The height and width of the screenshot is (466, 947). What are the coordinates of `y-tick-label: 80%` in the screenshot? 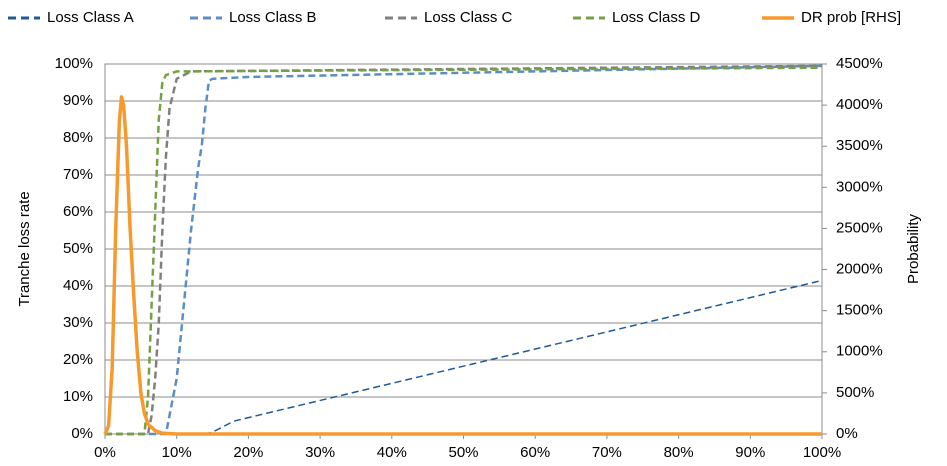 It's located at (78, 137).